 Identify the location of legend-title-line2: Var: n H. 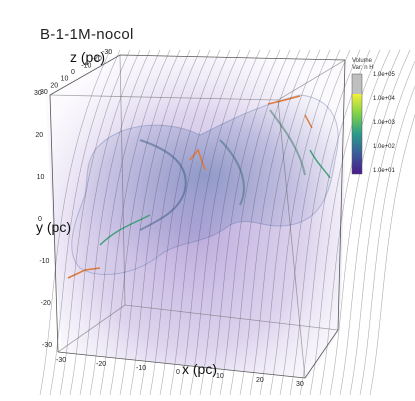
(363, 68).